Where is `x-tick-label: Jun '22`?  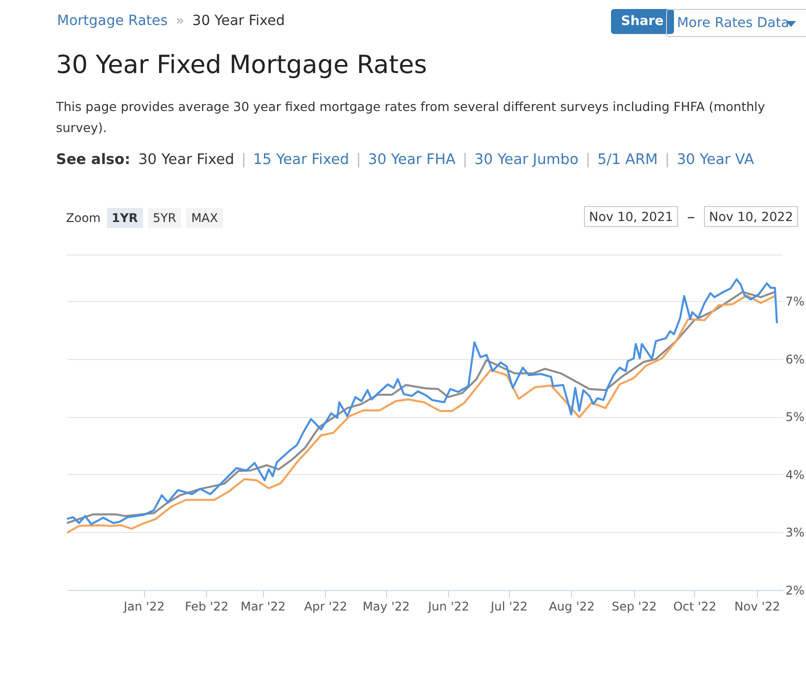
x-tick-label: Jun '22 is located at coordinates (448, 607).